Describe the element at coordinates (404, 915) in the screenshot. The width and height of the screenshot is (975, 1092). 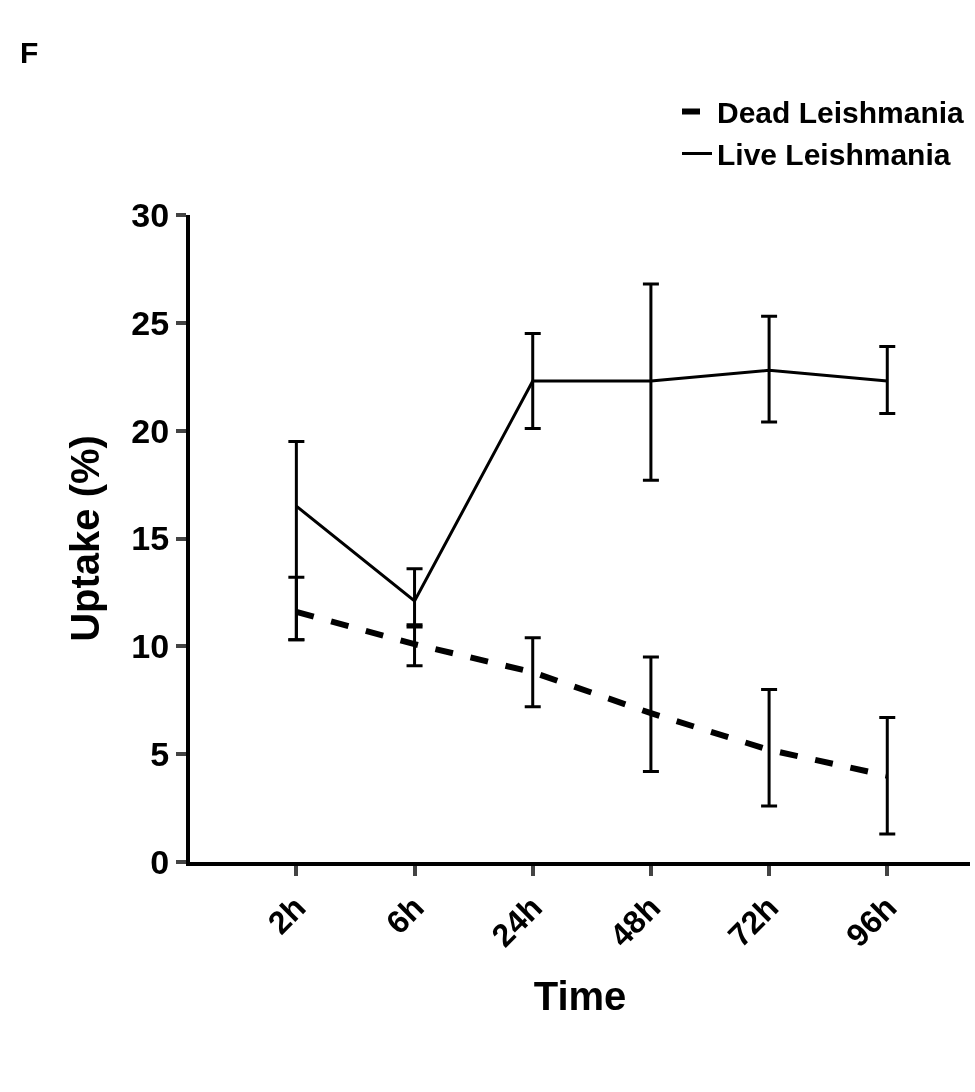
I see `x-tick-label: 6h` at that location.